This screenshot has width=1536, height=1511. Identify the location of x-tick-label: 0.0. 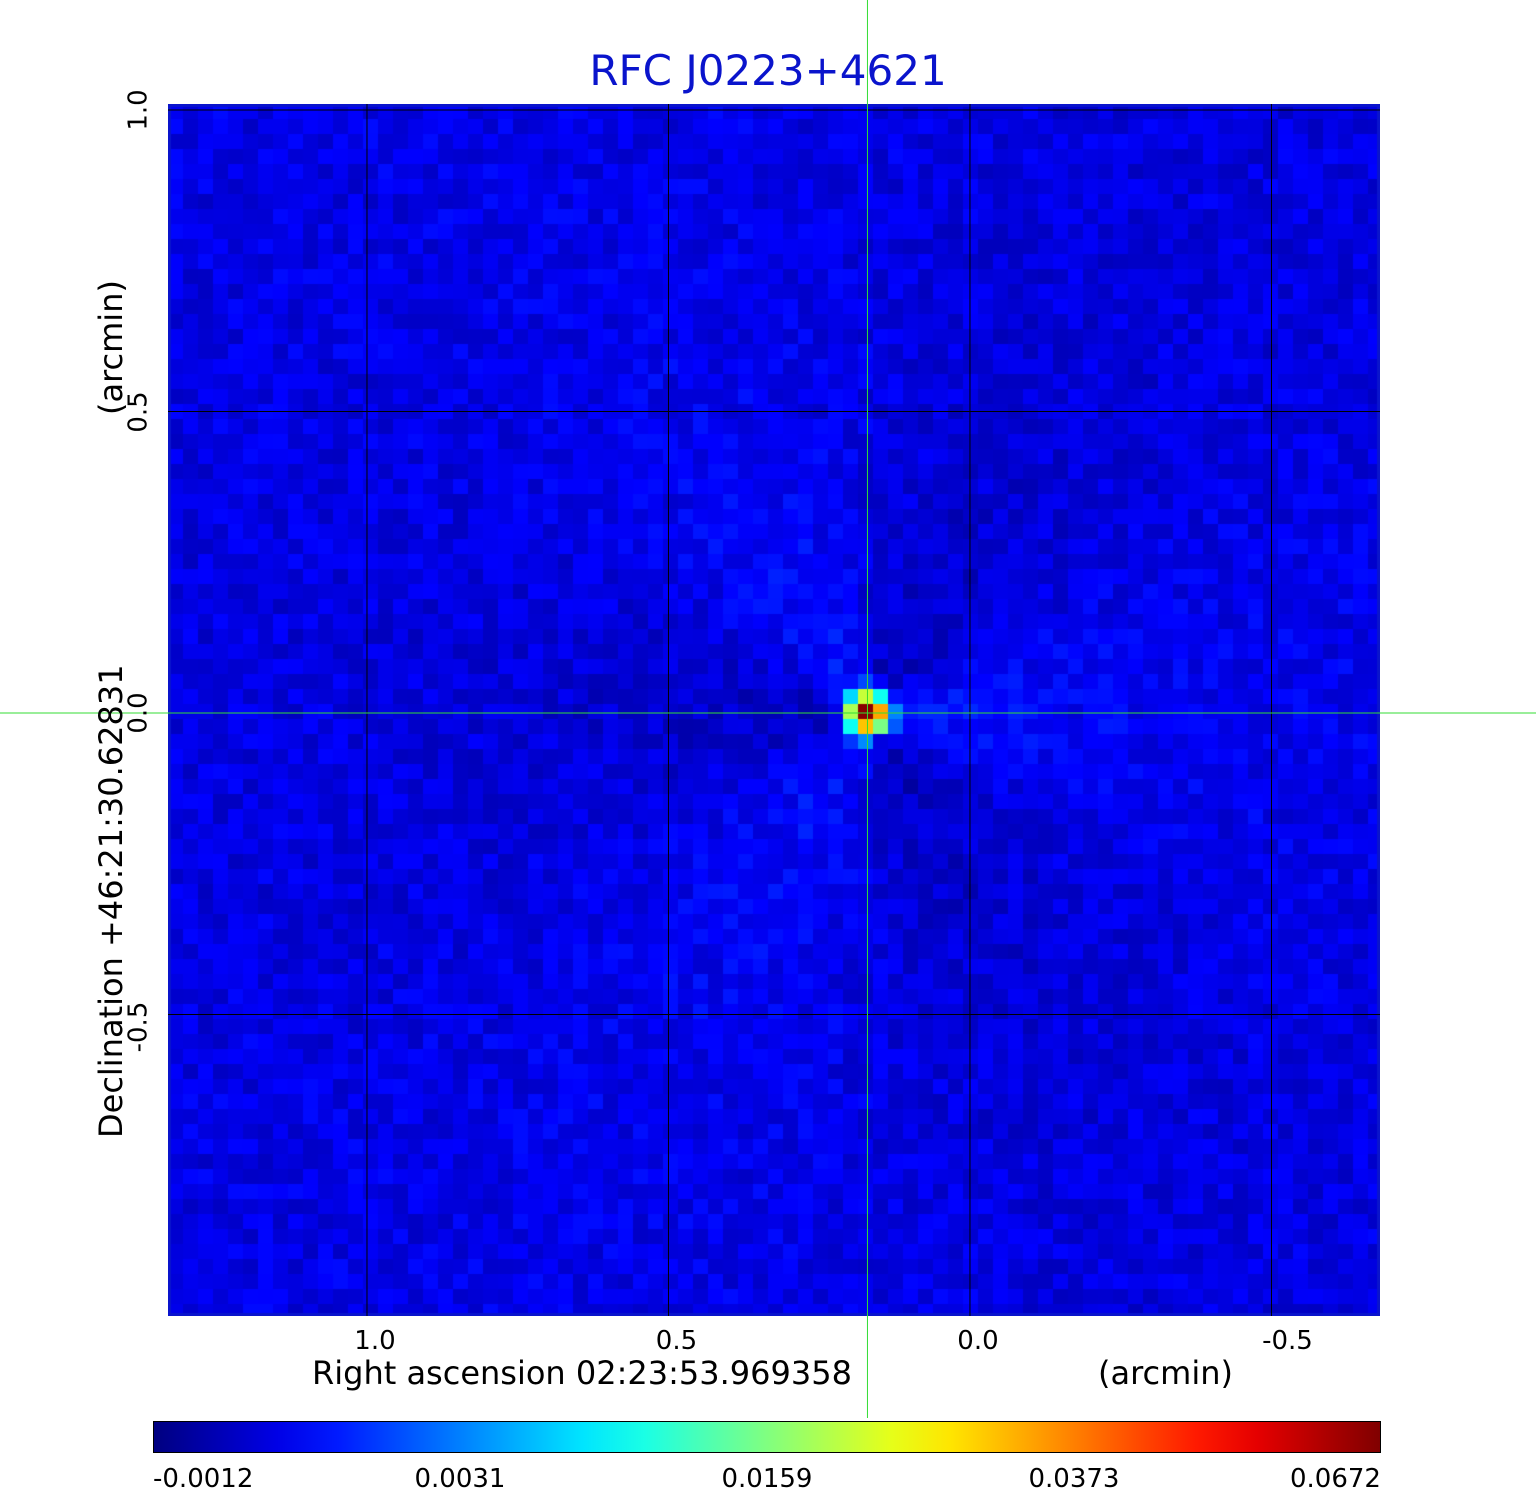
(978, 1341).